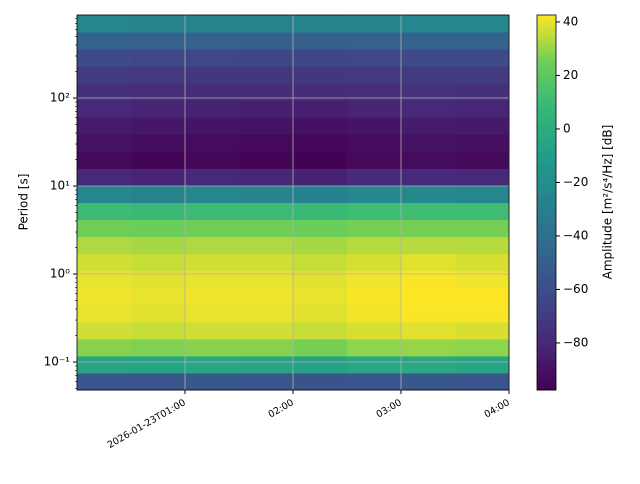 The height and width of the screenshot is (484, 640). I want to click on colorbar-tick-label: −20, so click(575, 182).